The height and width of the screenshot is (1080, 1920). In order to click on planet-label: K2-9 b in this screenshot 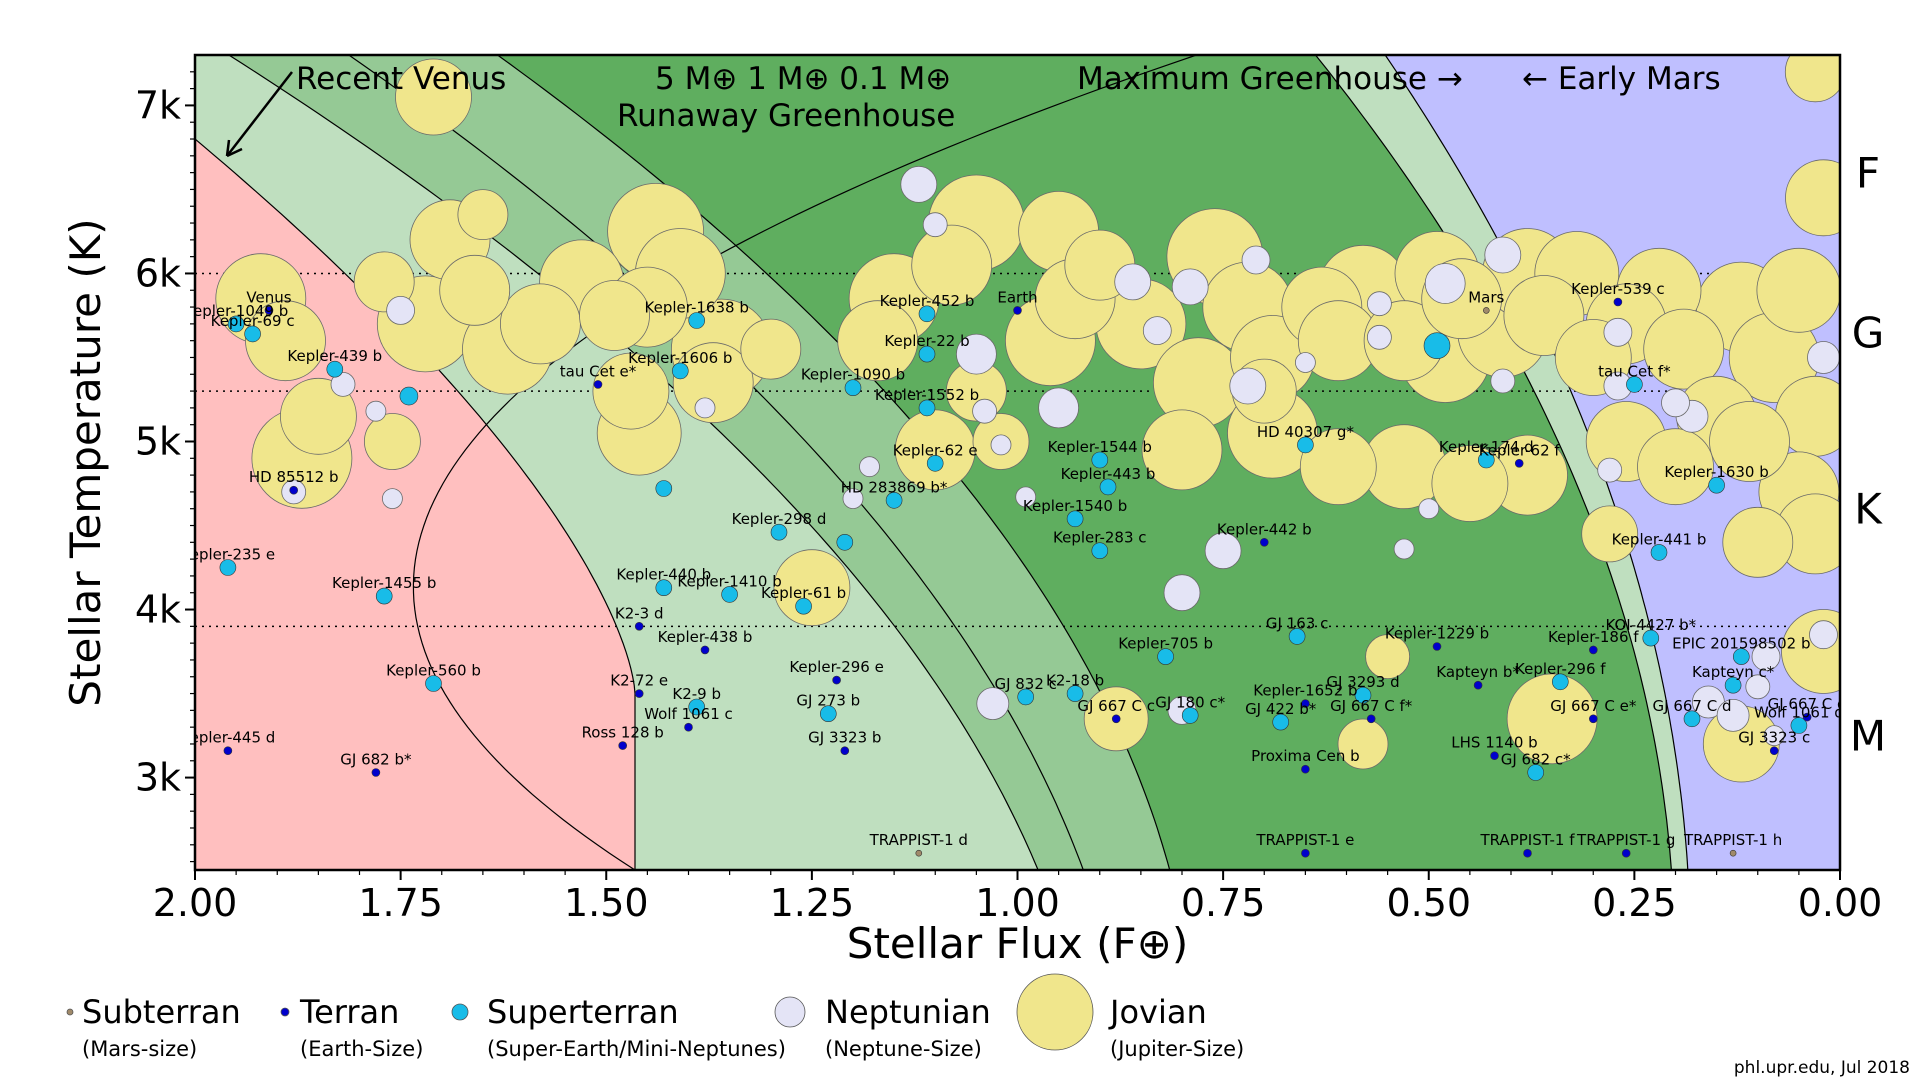, I will do `click(696, 694)`.